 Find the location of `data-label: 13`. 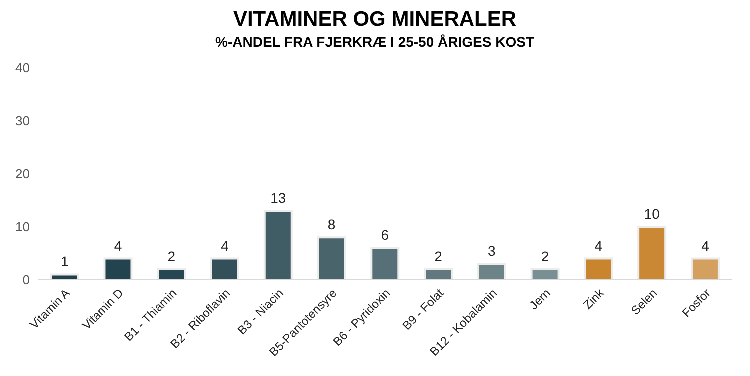

data-label: 13 is located at coordinates (278, 198).